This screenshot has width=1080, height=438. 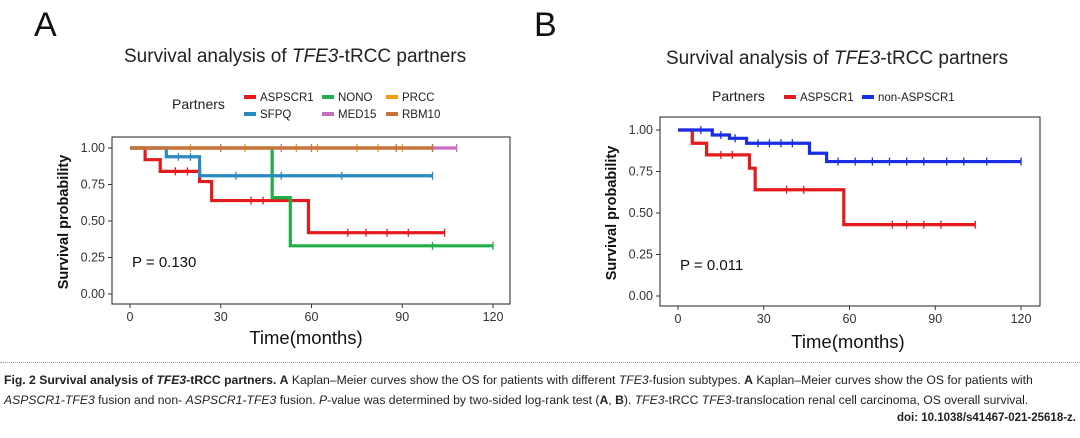 I want to click on panel-b-y-tick-label: 1.00, so click(x=641, y=130).